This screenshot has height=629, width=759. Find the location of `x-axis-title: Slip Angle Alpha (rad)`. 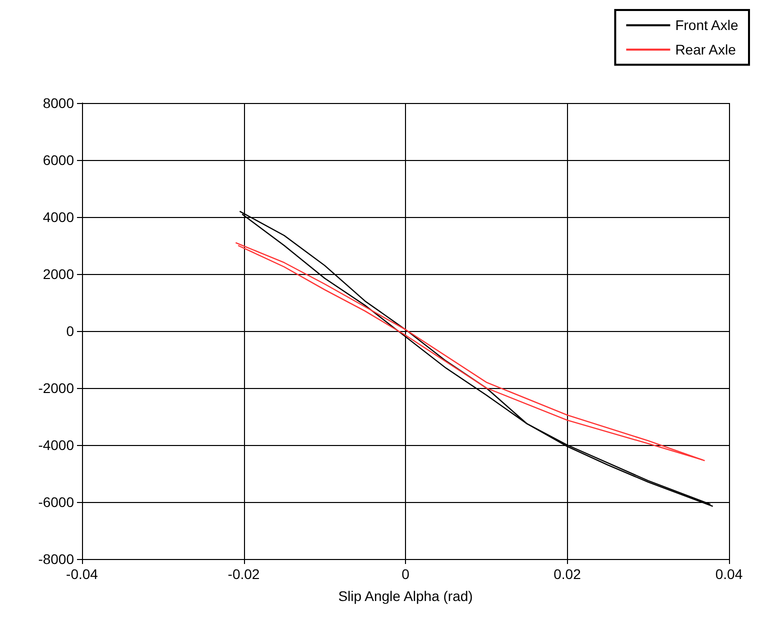

x-axis-title: Slip Angle Alpha (rad) is located at coordinates (405, 596).